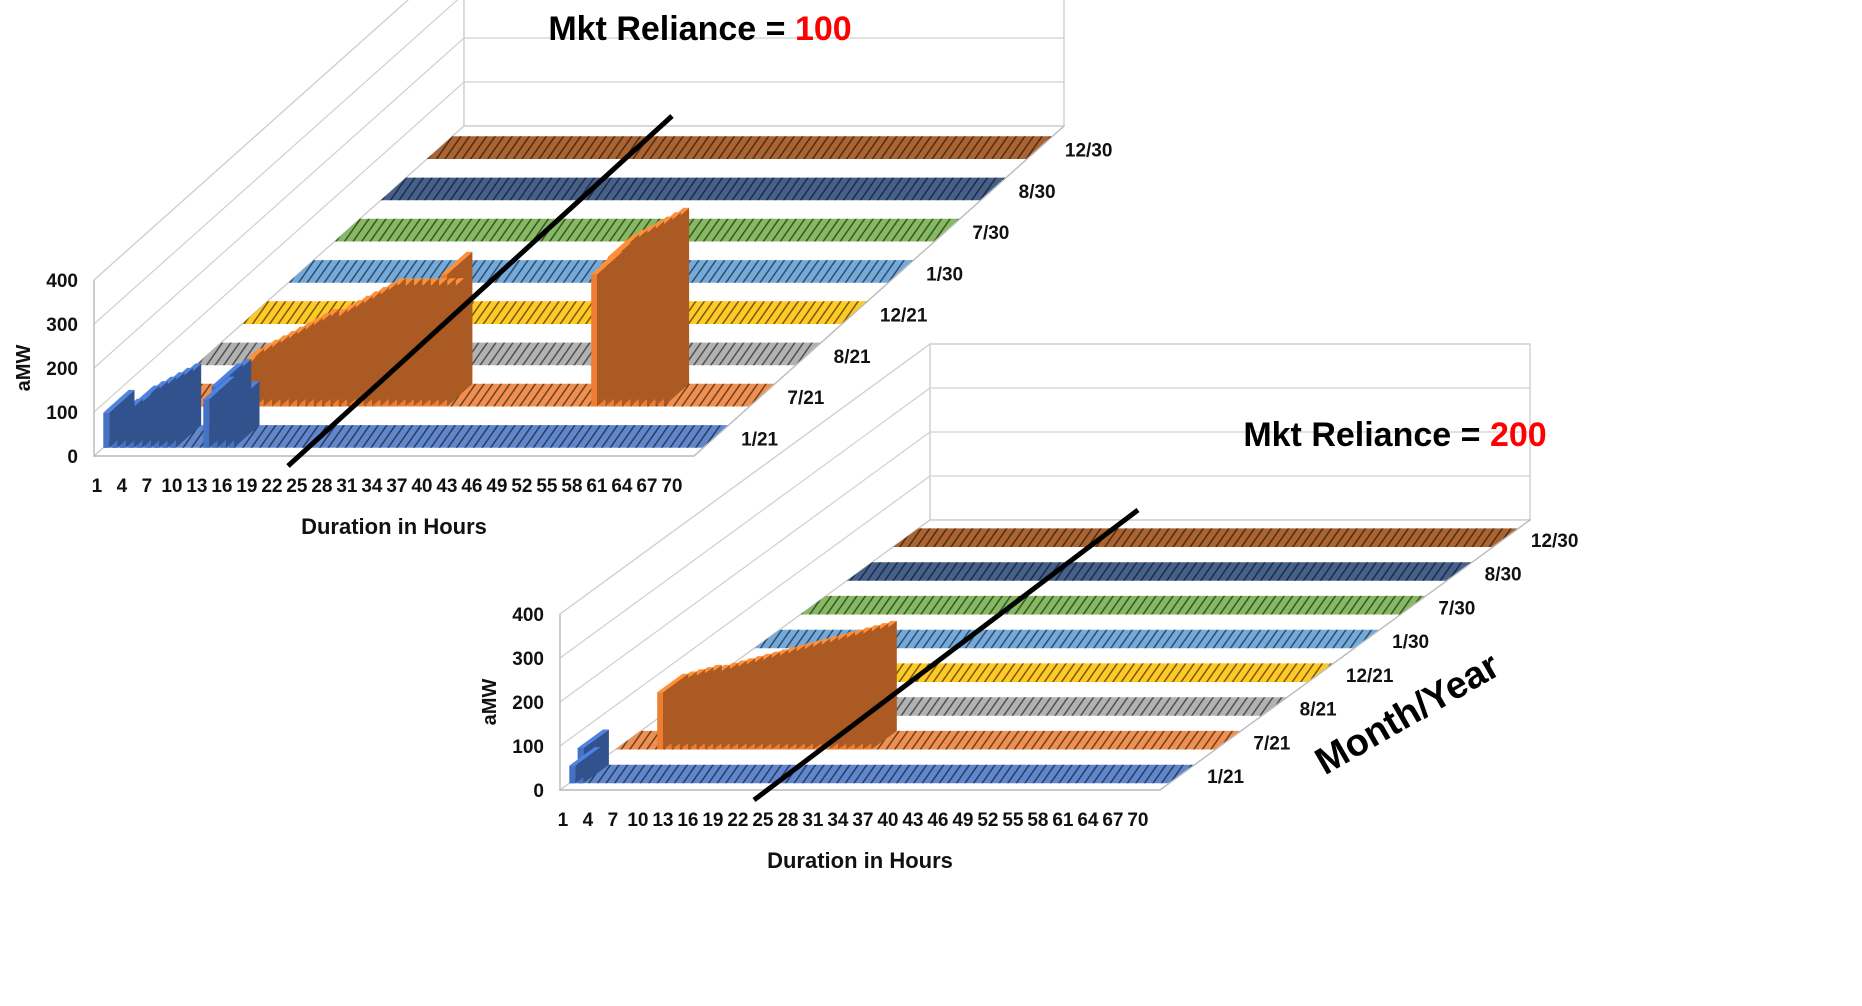  Describe the element at coordinates (1394, 435) in the screenshot. I see `chart-title: Mkt Reliance = 200` at that location.